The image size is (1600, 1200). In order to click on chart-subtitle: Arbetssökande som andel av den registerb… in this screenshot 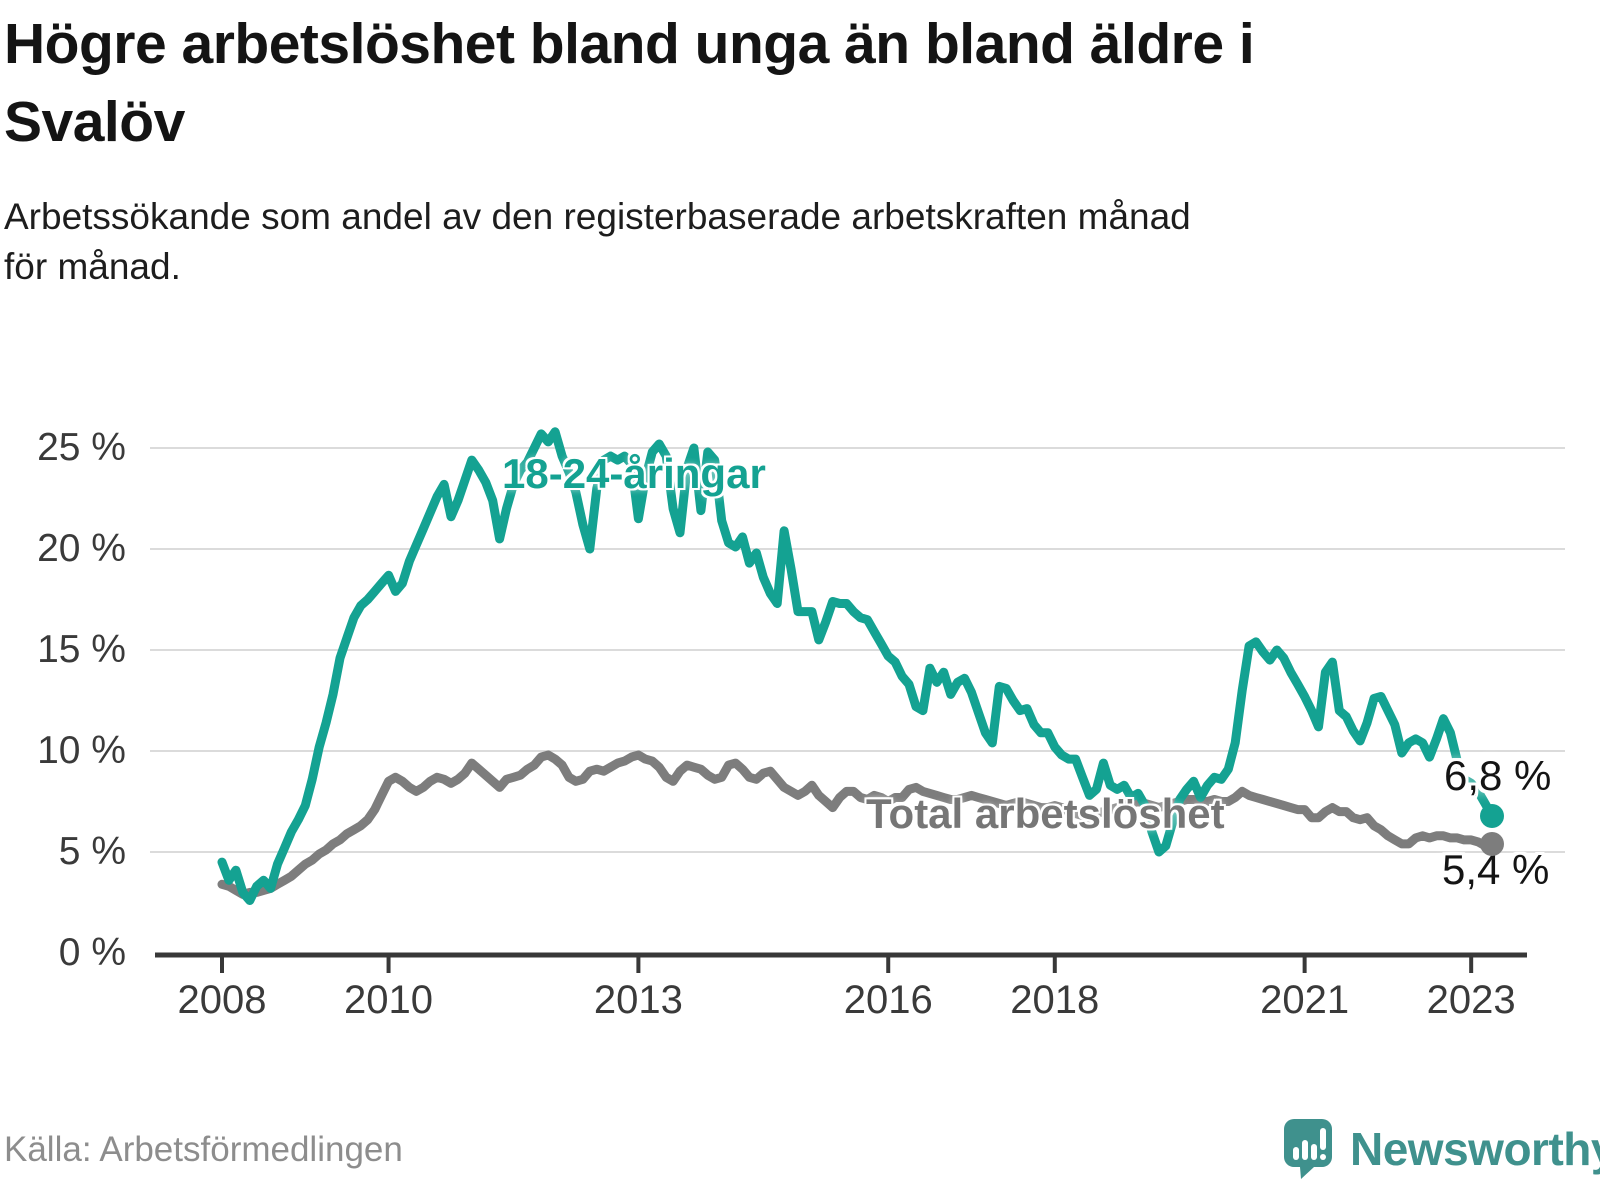, I will do `click(784, 242)`.